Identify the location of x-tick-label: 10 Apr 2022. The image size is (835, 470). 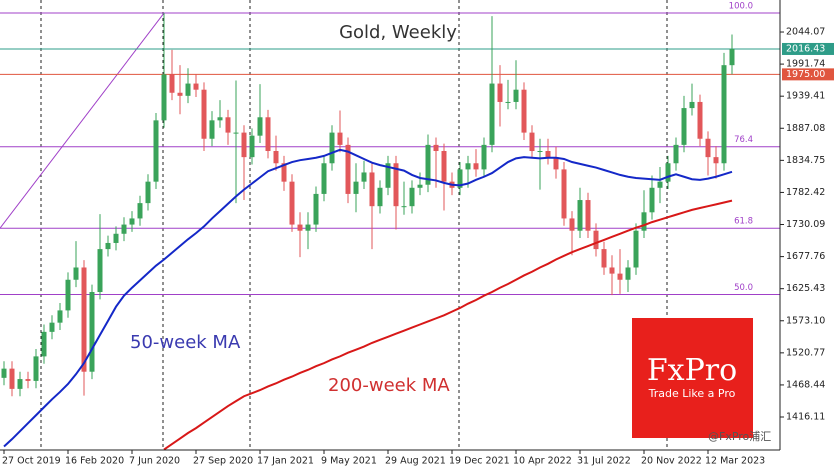
(542, 461).